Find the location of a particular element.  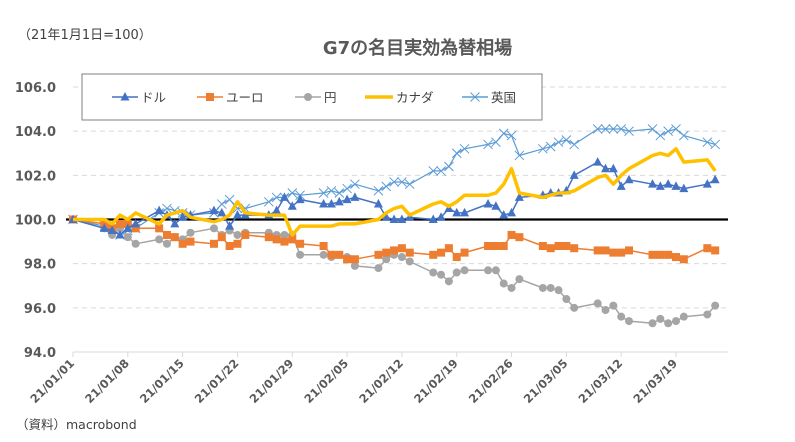

legend-label: ユーロ is located at coordinates (245, 97).